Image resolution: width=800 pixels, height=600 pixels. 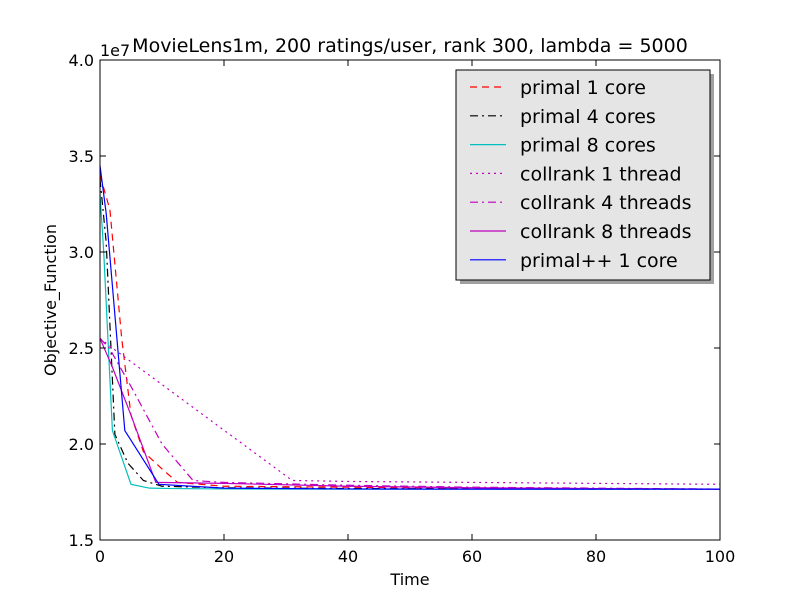 I want to click on y-tick-label: 3.5, so click(x=81, y=156).